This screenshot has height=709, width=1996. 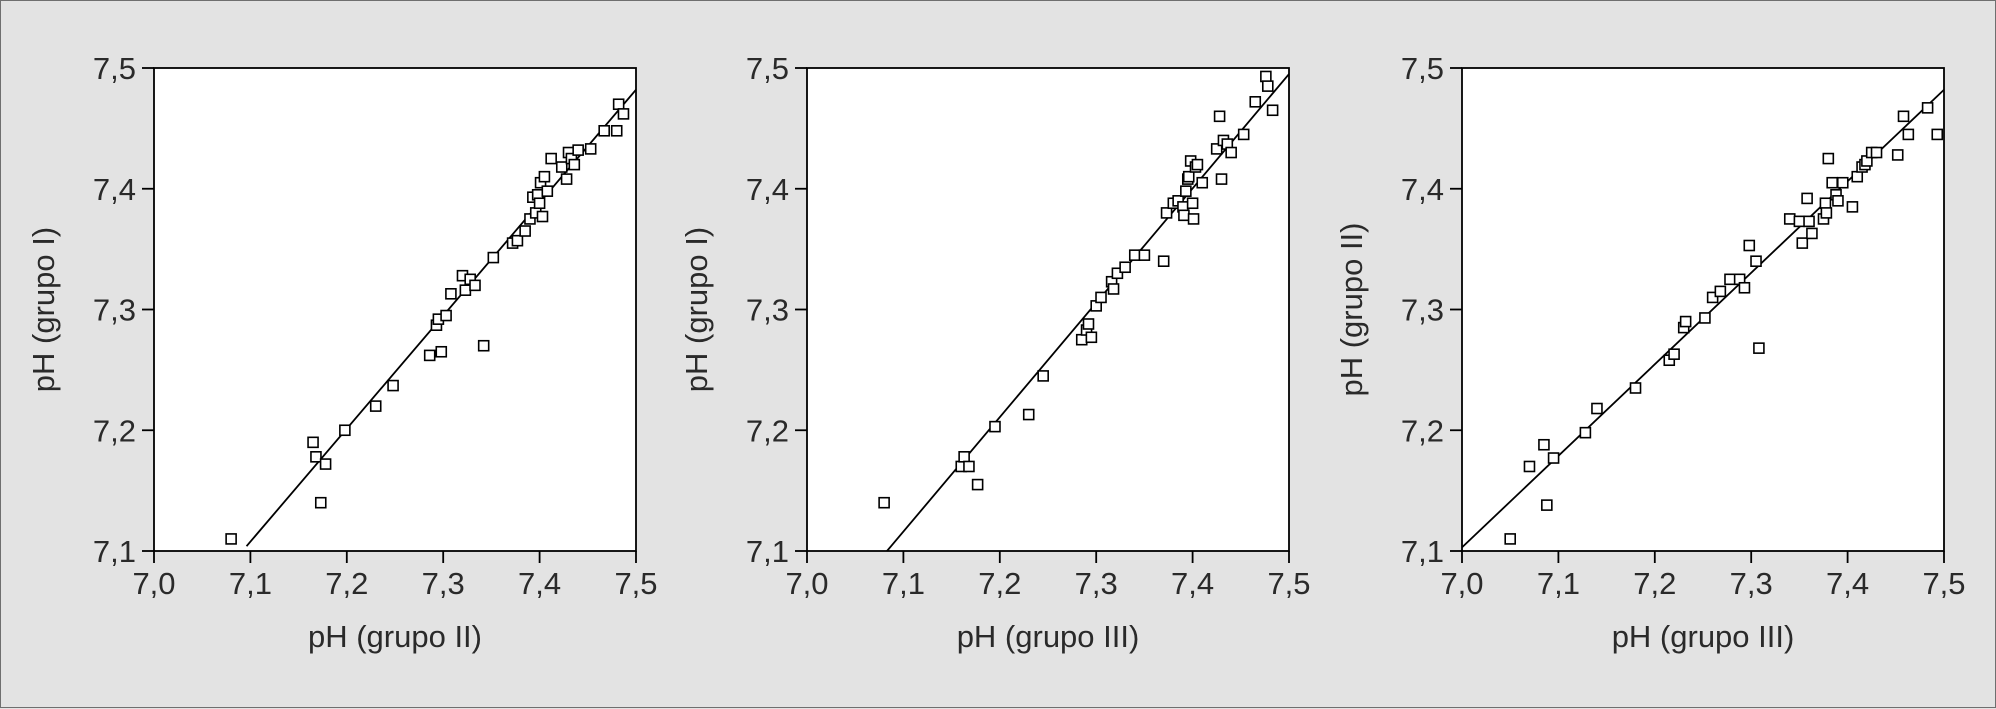 What do you see at coordinates (1351, 309) in the screenshot?
I see `y-axis-title: pH (grupo II)` at bounding box center [1351, 309].